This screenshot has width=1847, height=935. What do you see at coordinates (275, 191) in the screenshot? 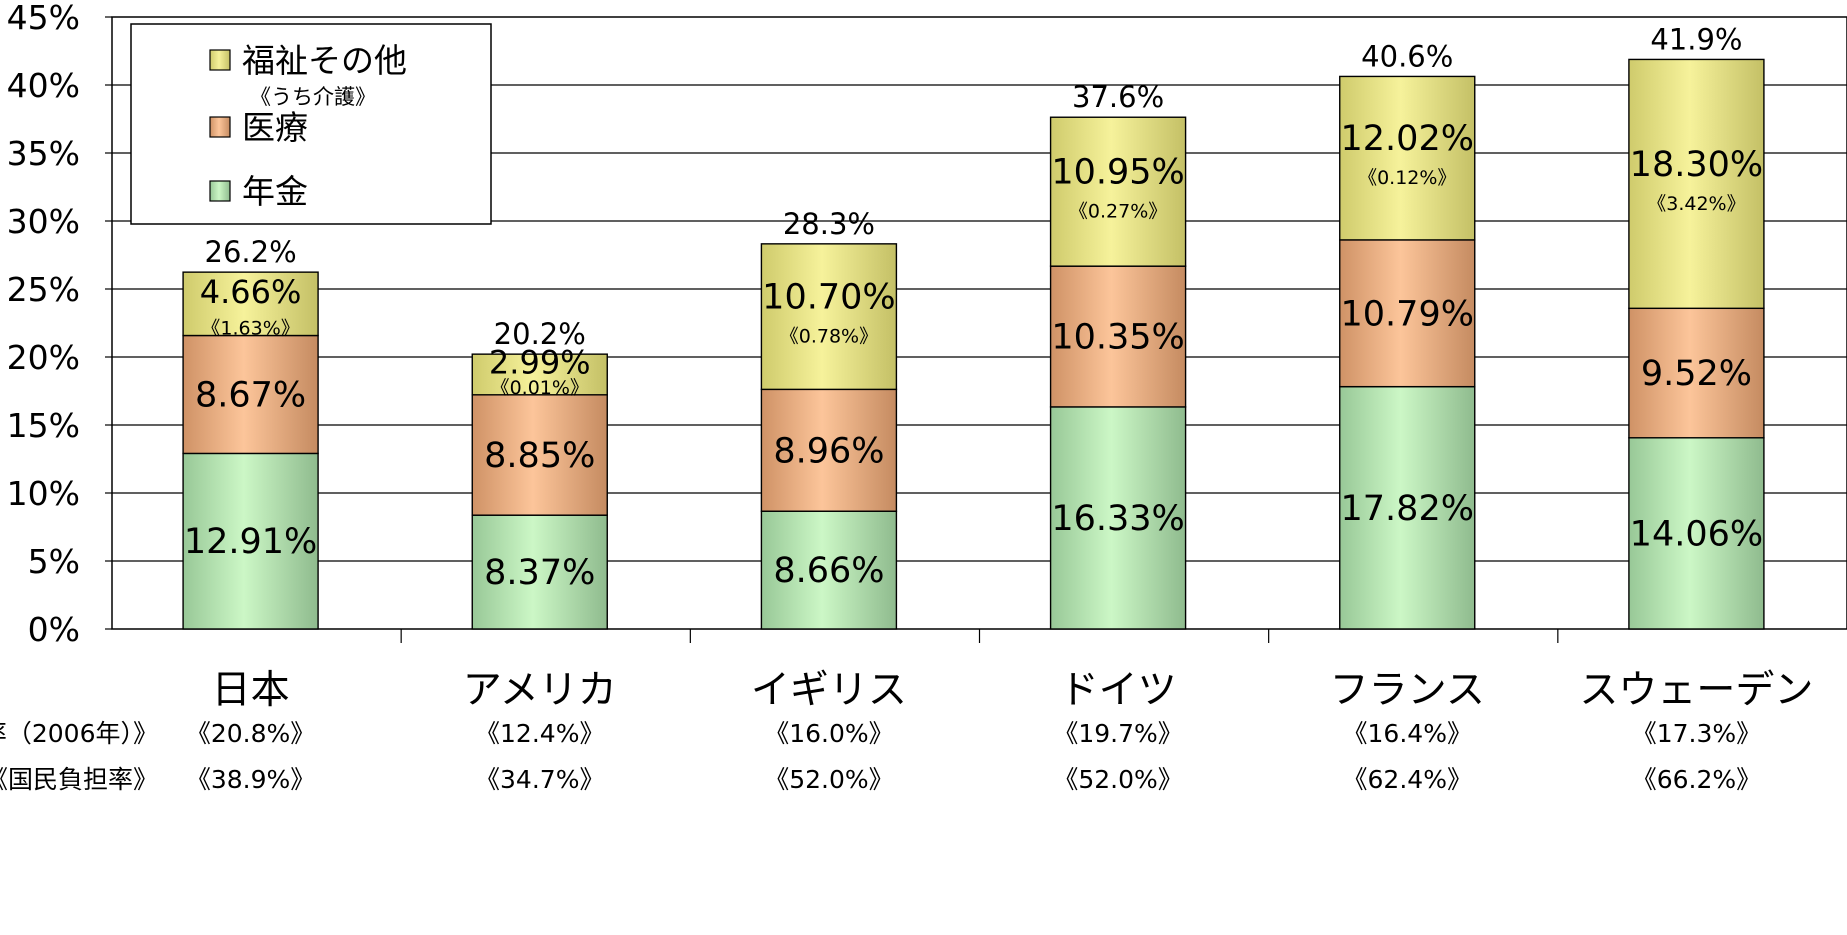
I see `legend-label-pension: 年金` at bounding box center [275, 191].